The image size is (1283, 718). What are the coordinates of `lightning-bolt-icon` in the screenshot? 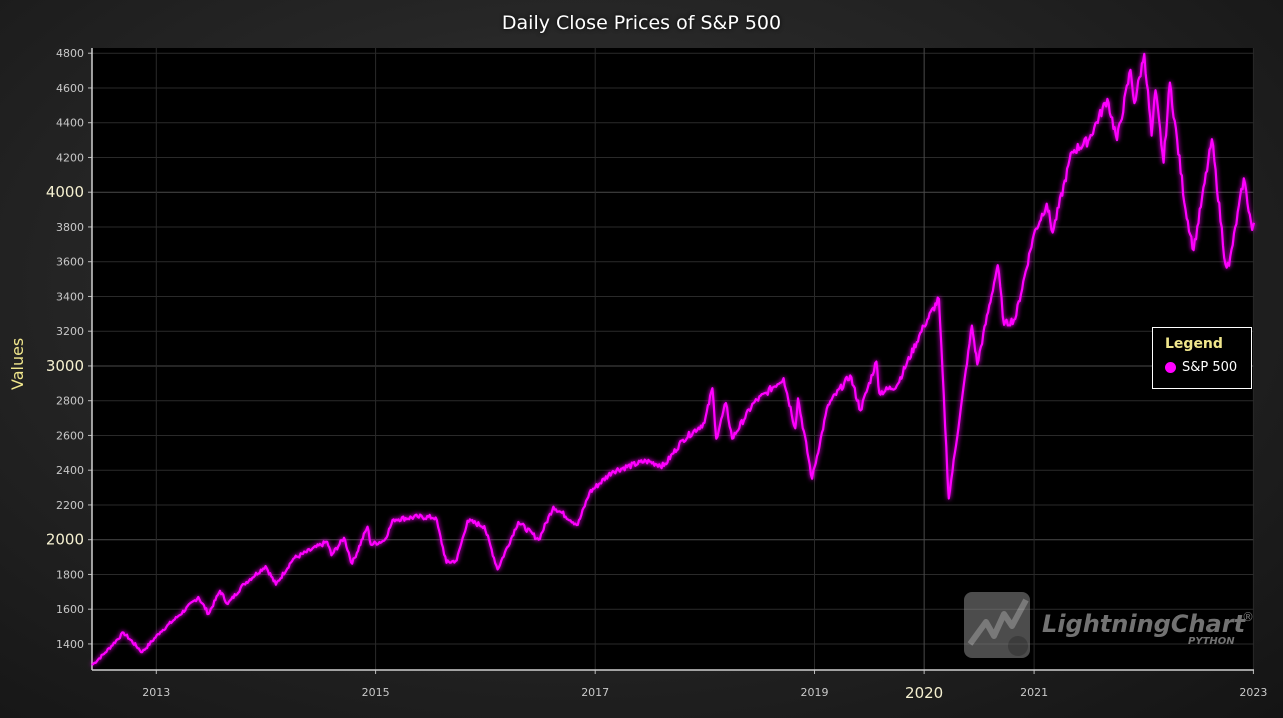 It's located at (998, 627).